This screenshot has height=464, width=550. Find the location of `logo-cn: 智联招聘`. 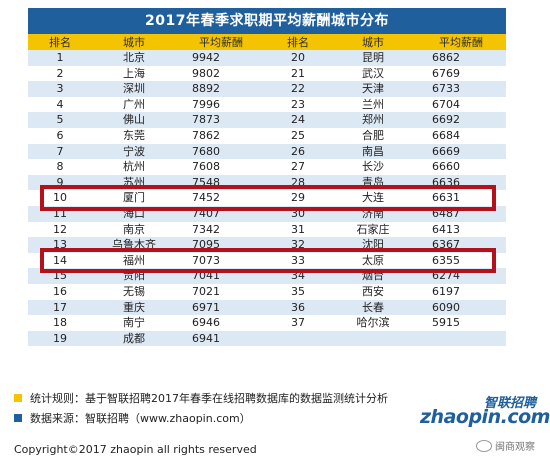

logo-cn: 智联招聘 is located at coordinates (510, 403).